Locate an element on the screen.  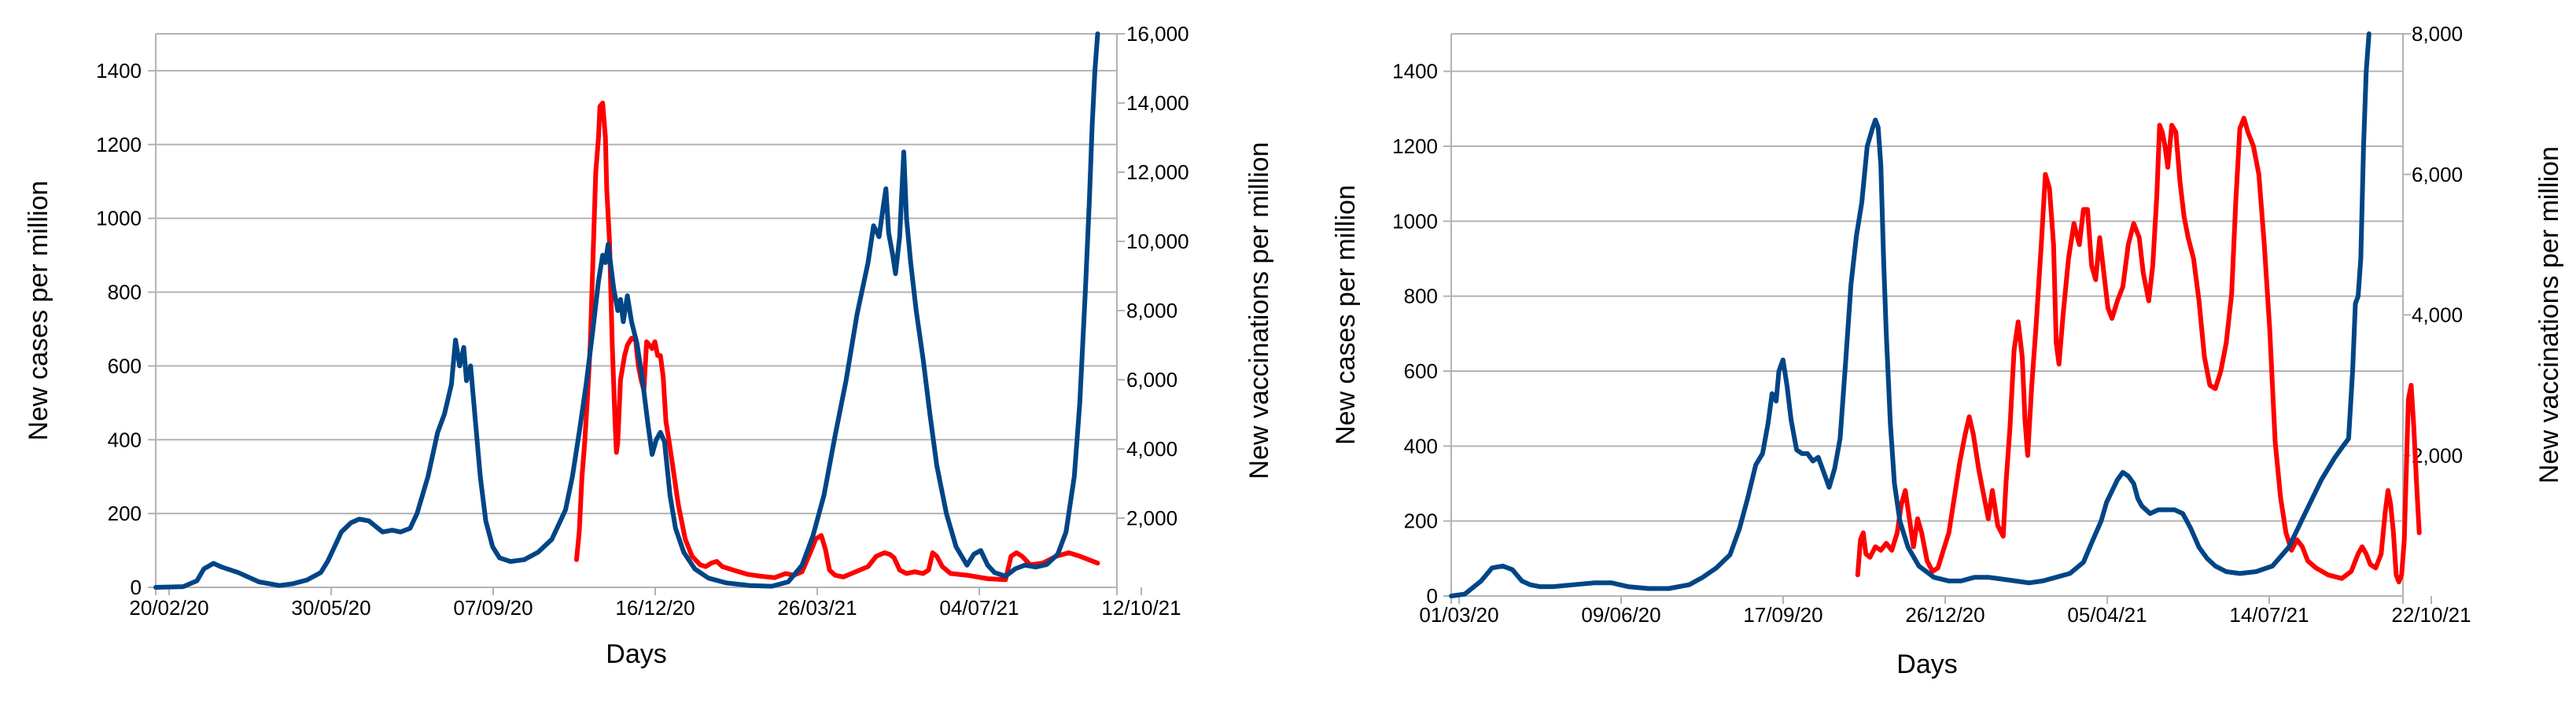
y2-tick-label: 16,000 is located at coordinates (1157, 34).